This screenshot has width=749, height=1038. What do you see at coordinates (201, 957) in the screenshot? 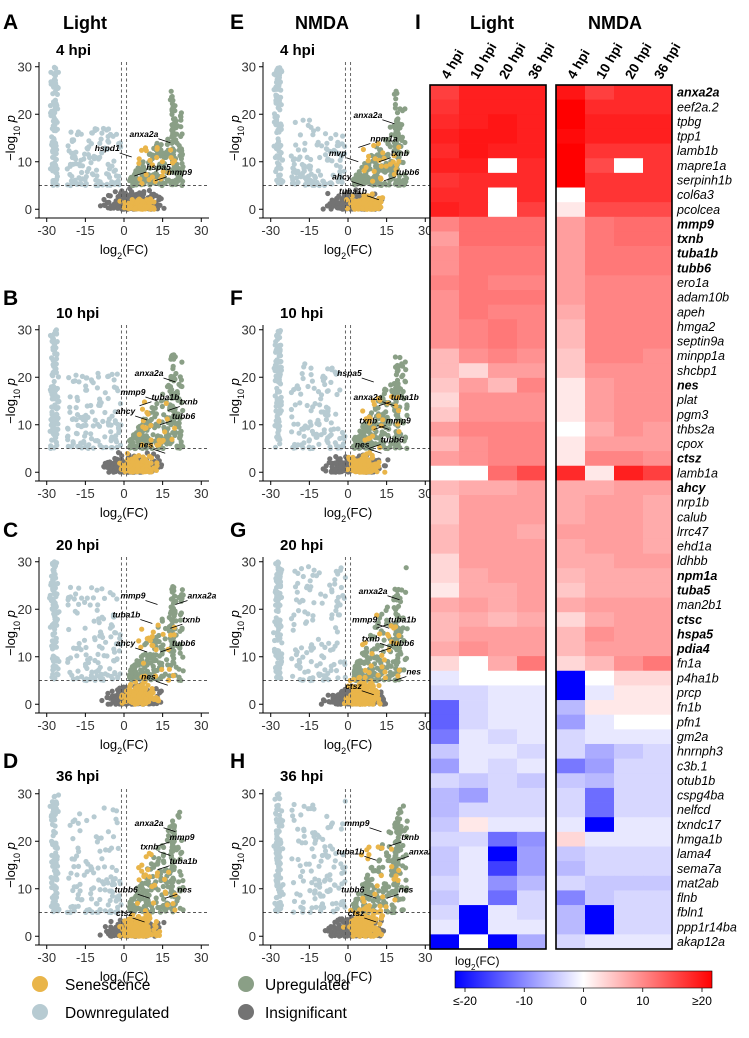
I see `x-tick-label: 30` at bounding box center [201, 957].